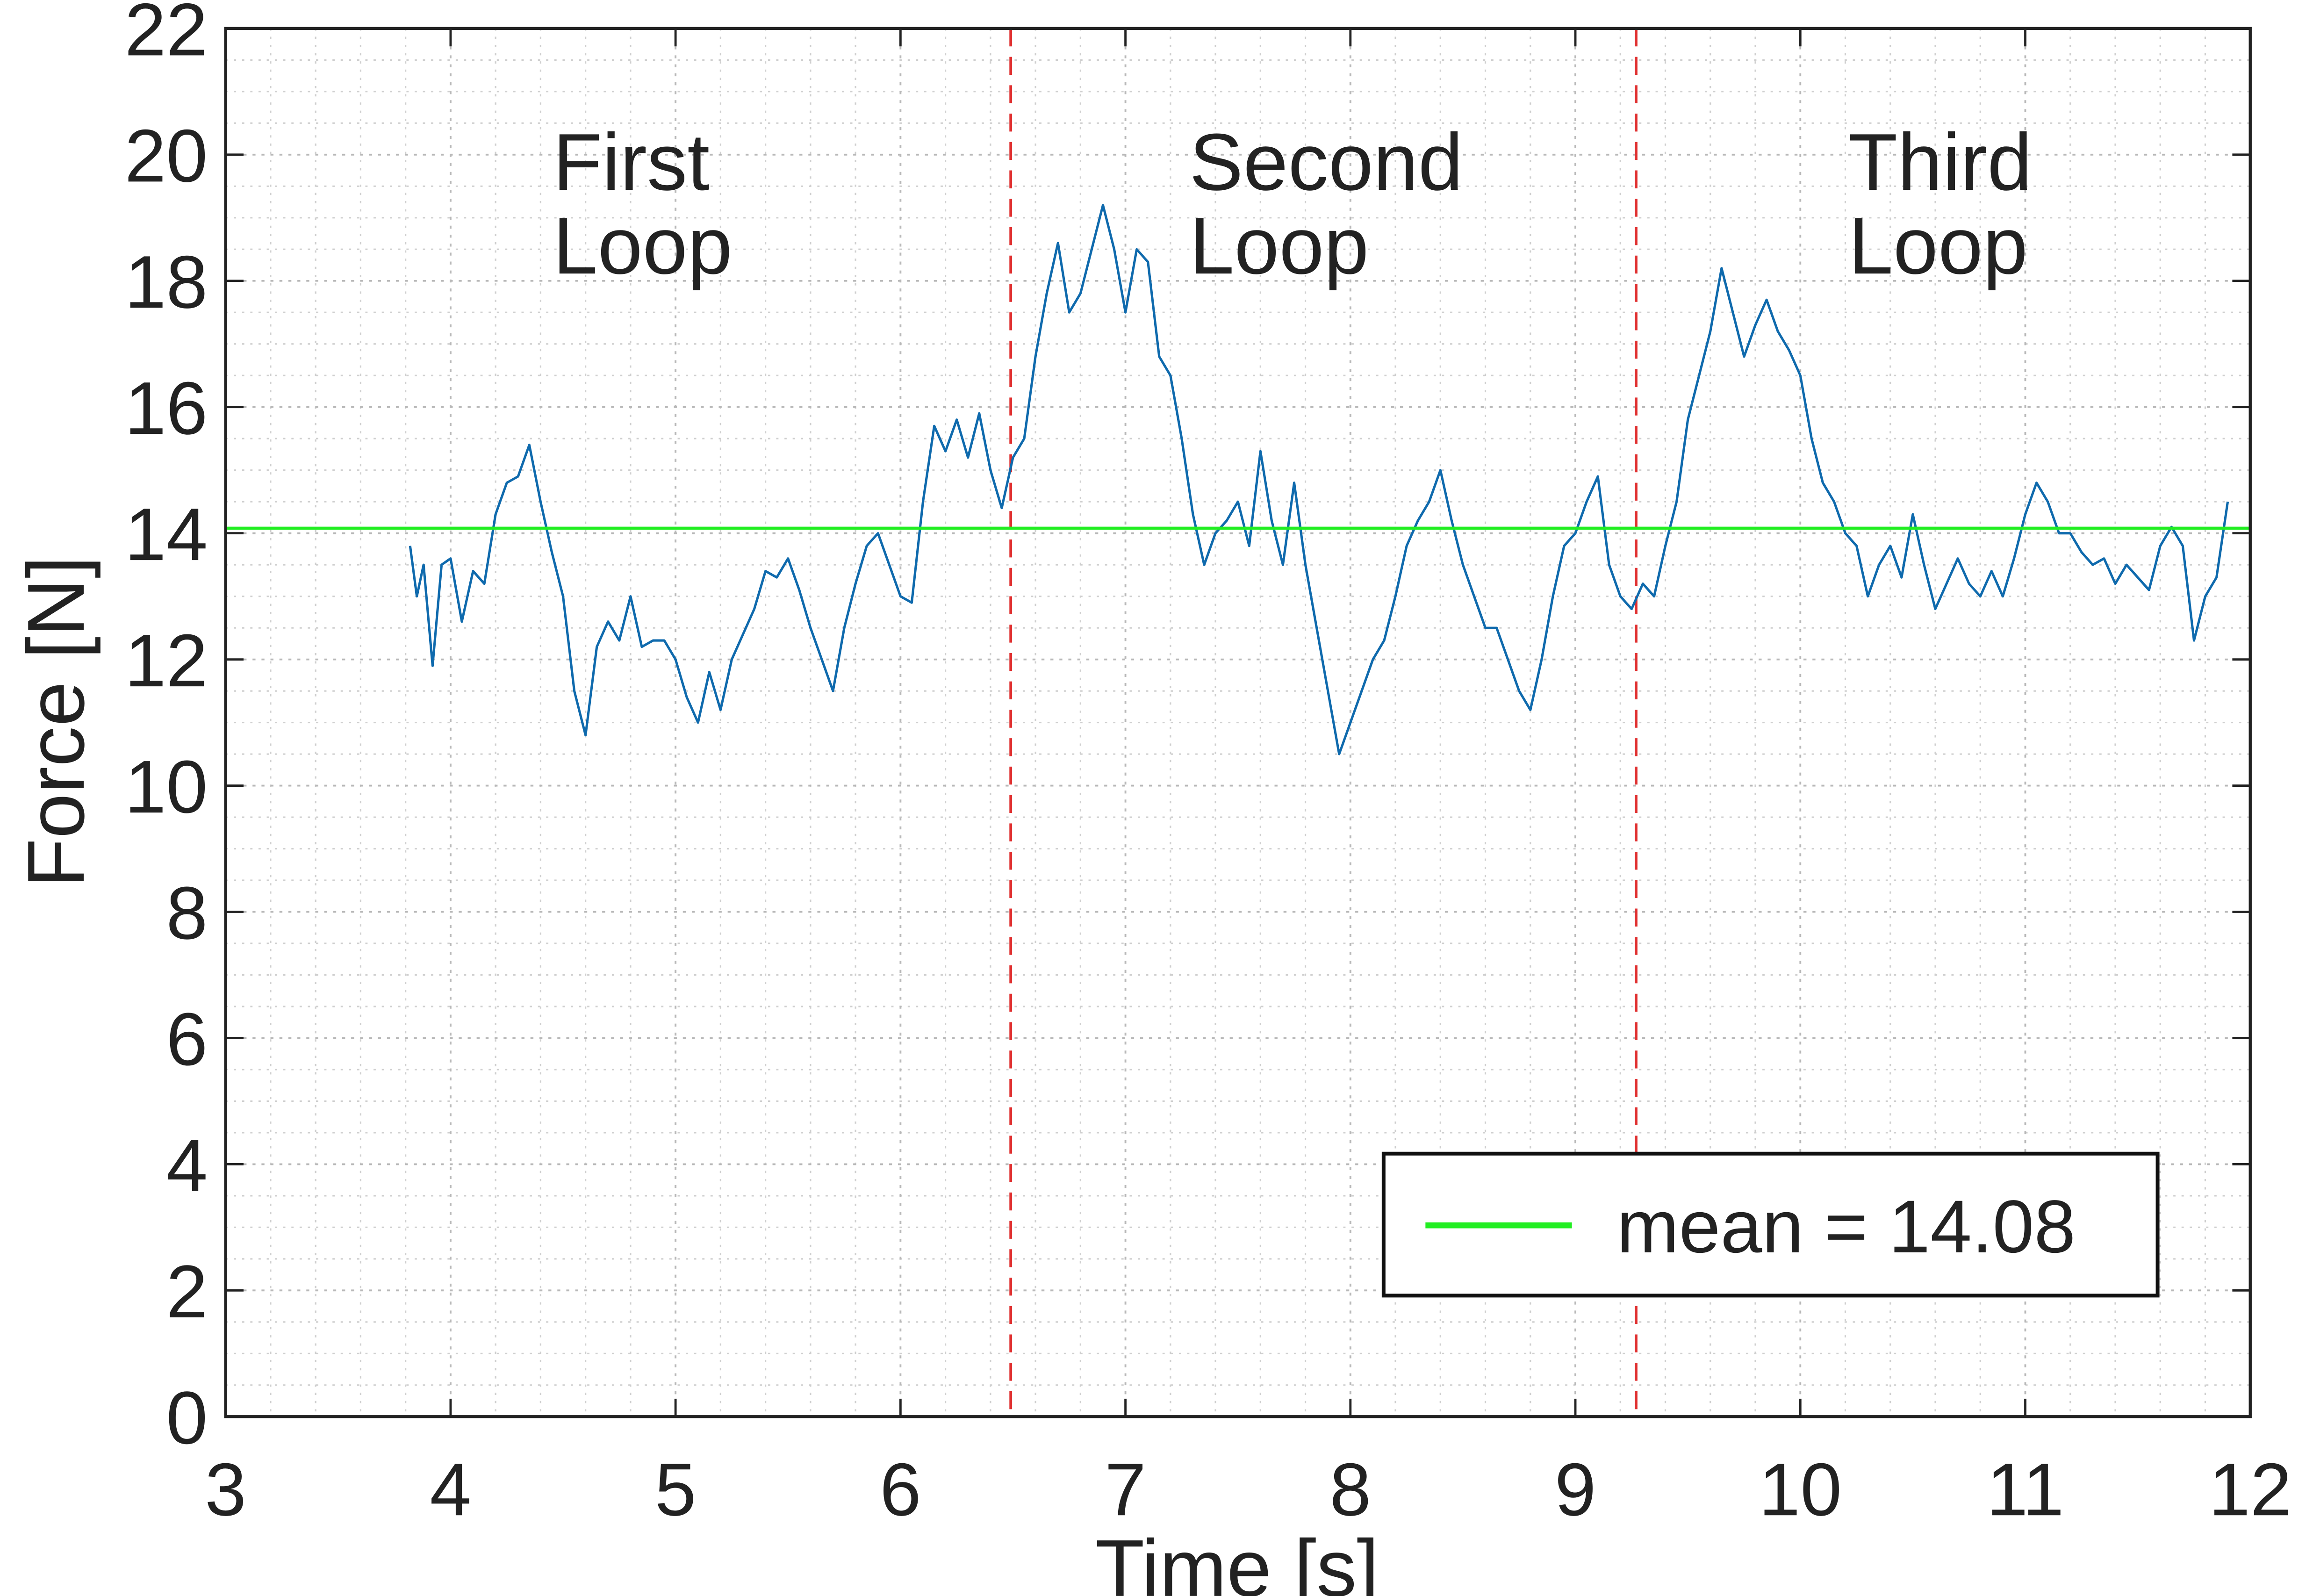 The height and width of the screenshot is (1596, 2313). I want to click on y-tick-label: 12, so click(166, 660).